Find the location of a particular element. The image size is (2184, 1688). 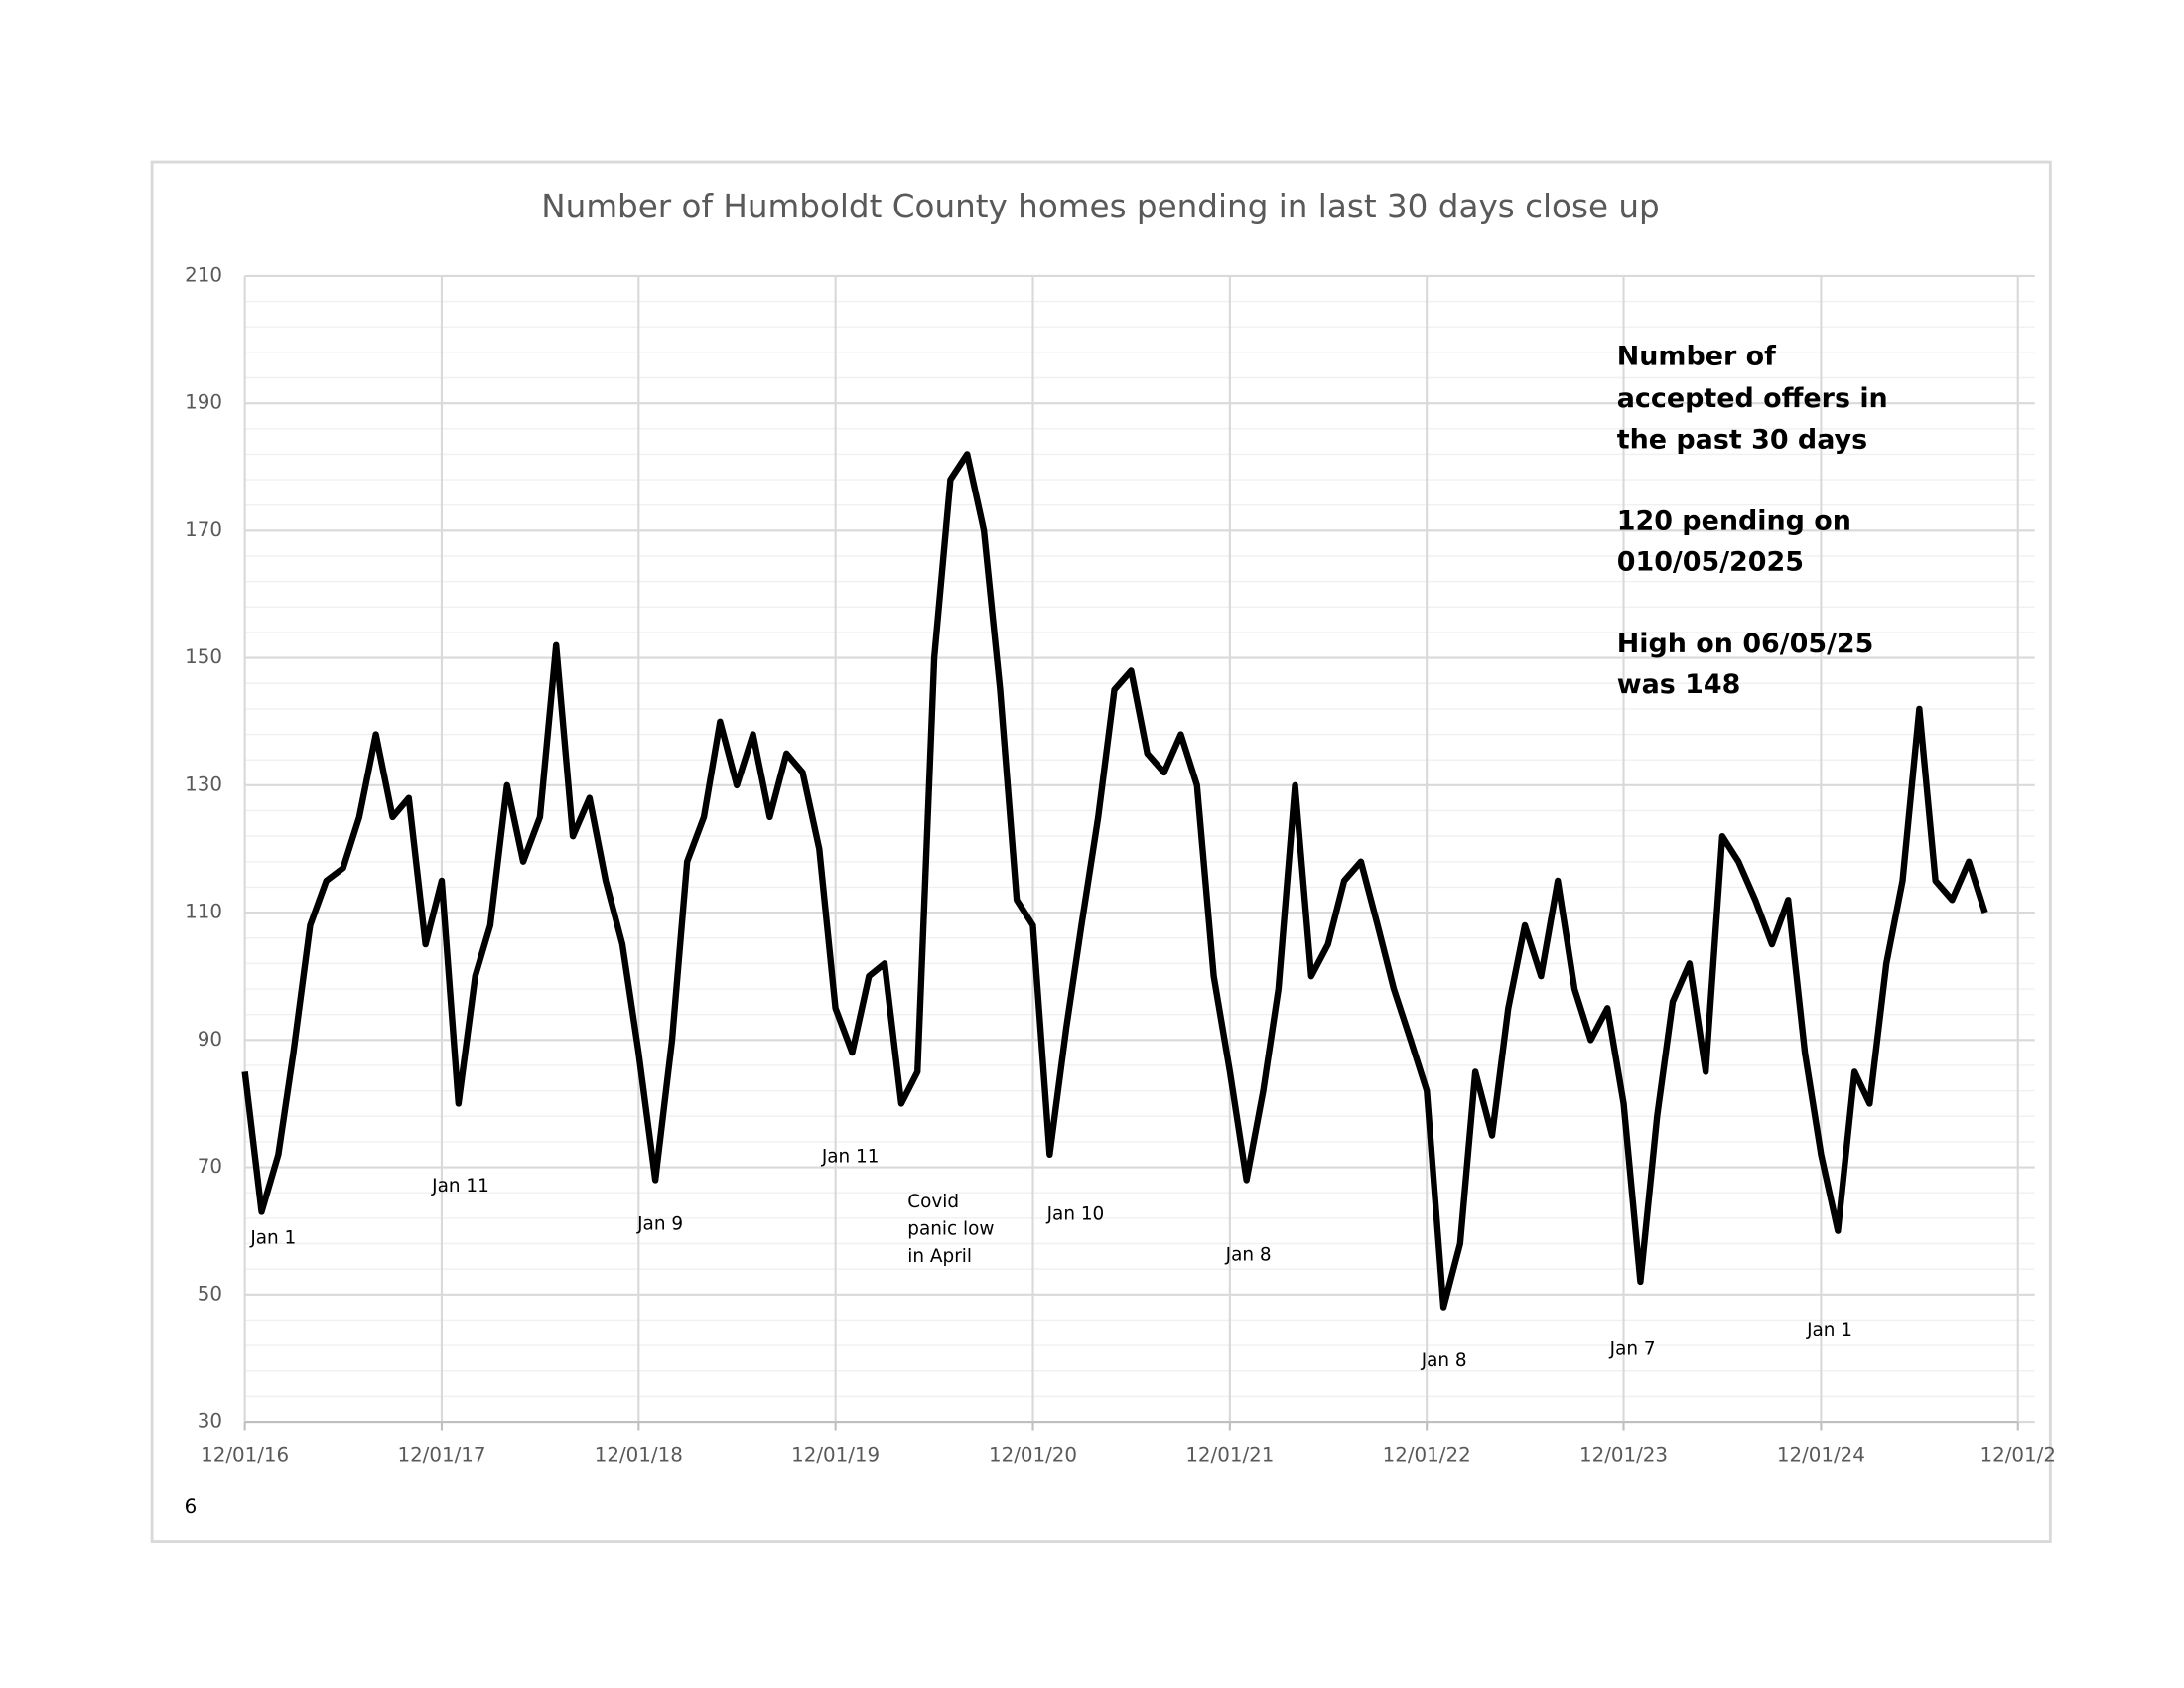

note: Number of is located at coordinates (1696, 357).